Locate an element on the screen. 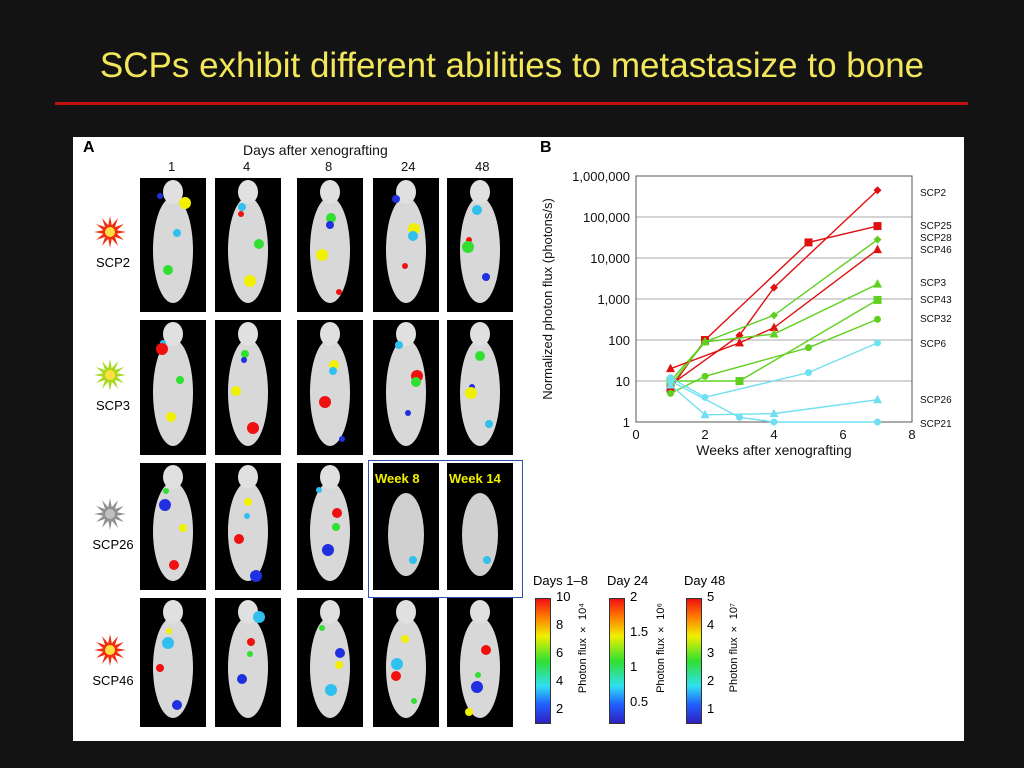 This screenshot has height=768, width=1024. series-label: SCP25 is located at coordinates (936, 226).